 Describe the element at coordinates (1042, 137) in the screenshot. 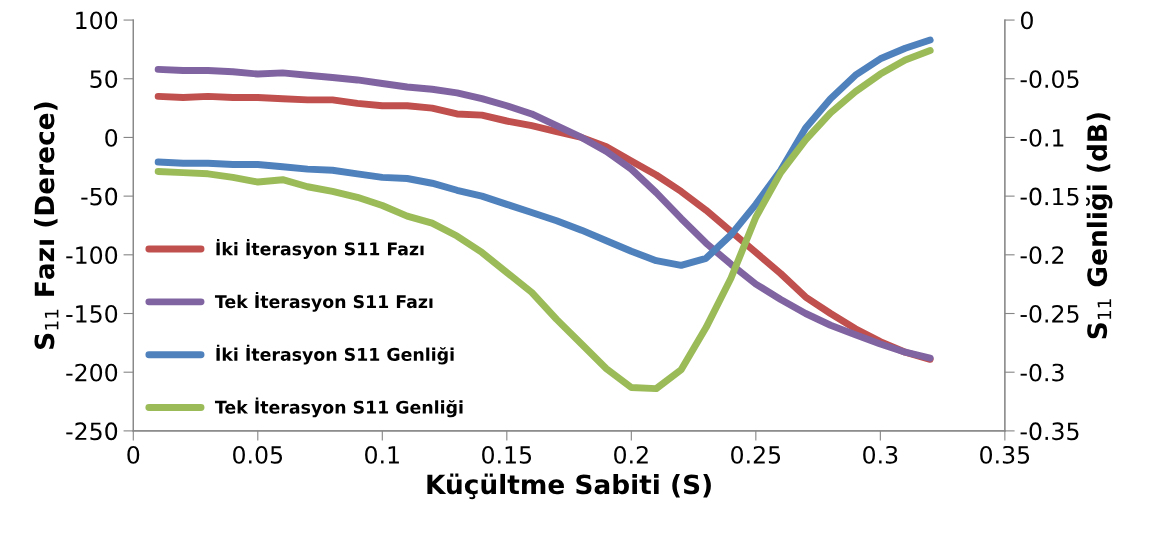

I see `y2-tick-label: -0.1` at that location.